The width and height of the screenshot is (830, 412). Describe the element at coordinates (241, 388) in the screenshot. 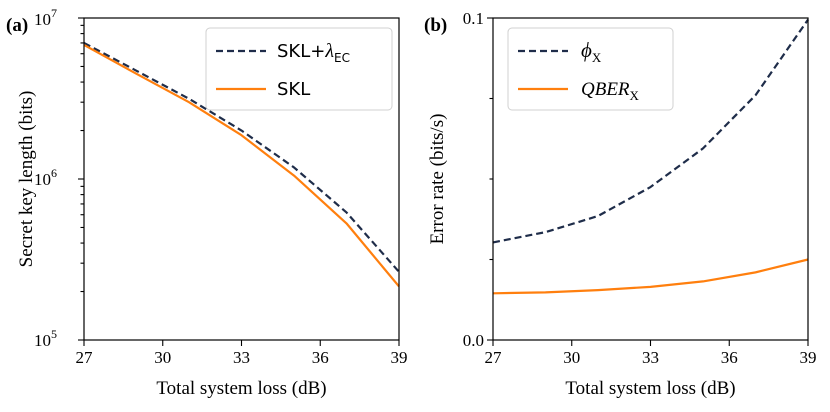

I see `x-axis-label-a: Total system loss (dB)` at that location.